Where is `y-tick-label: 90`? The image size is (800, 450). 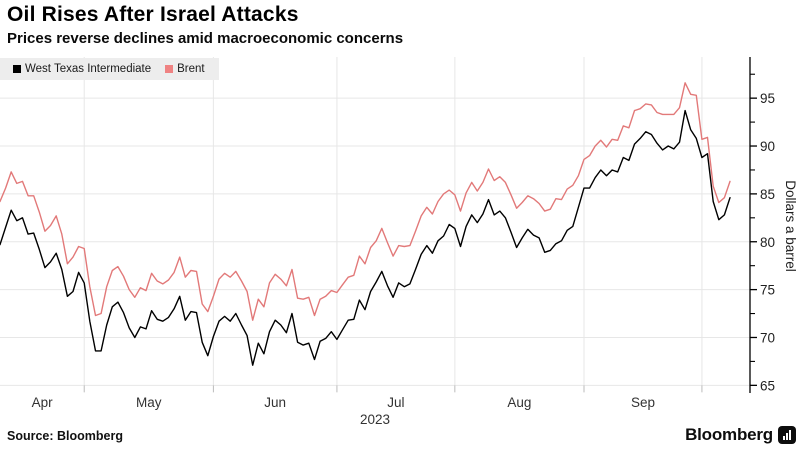
y-tick-label: 90 is located at coordinates (767, 146).